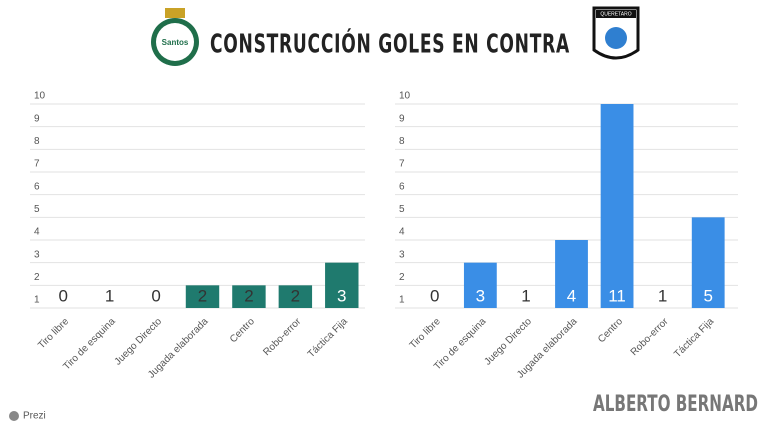 This screenshot has height=432, width=768. I want to click on value-label: 5, so click(707, 295).